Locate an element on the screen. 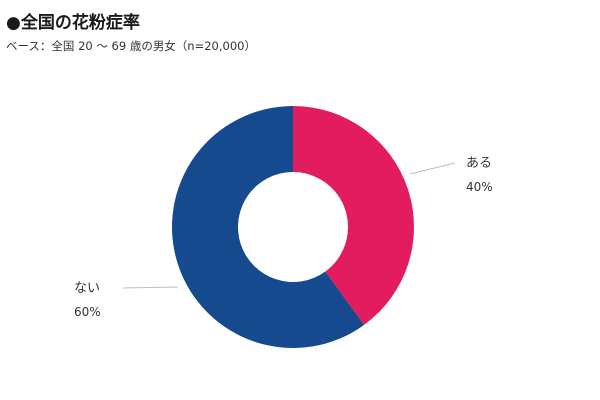  slice-value-label: 40% is located at coordinates (479, 187).